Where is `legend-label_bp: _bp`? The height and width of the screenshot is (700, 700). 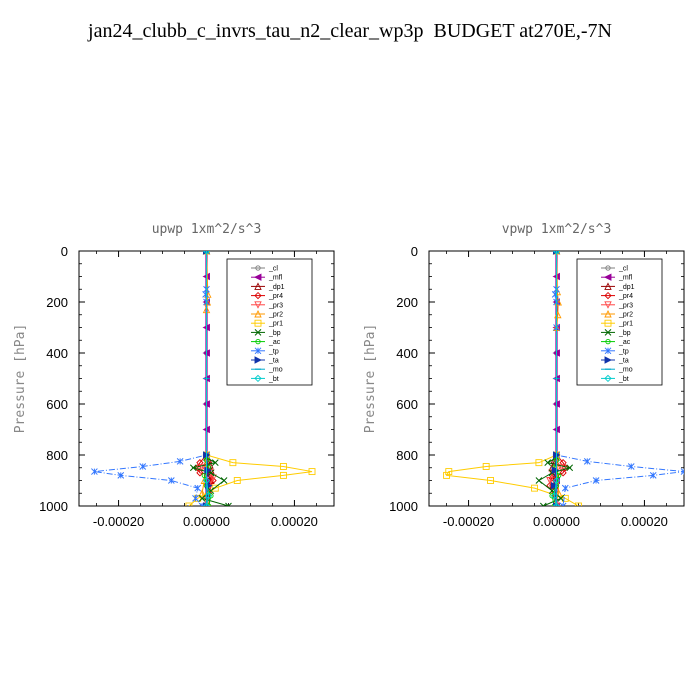 legend-label_bp: _bp is located at coordinates (624, 333).